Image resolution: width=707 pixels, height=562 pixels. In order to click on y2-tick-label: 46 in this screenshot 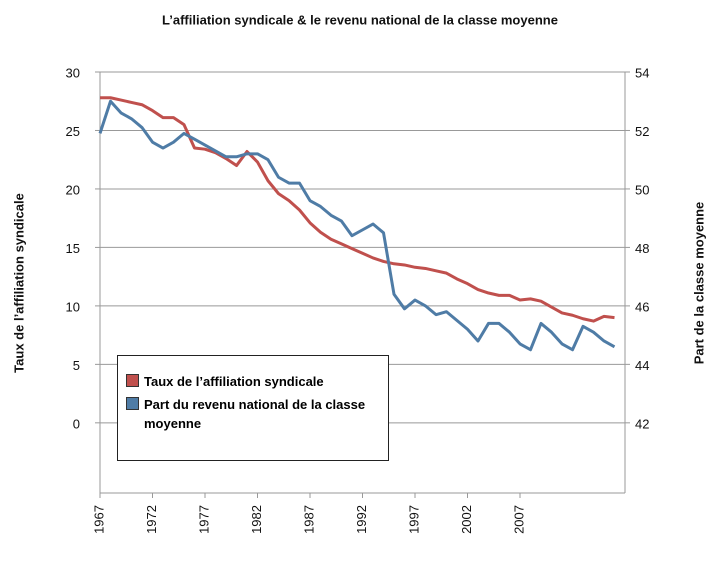, I will do `click(642, 306)`.